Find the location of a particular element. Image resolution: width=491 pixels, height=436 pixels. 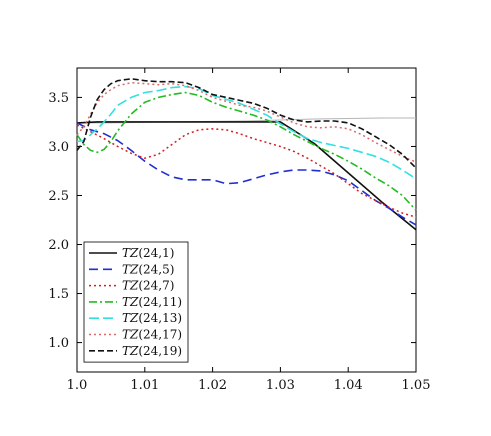

x-tick-label: 1.05 is located at coordinates (416, 385).